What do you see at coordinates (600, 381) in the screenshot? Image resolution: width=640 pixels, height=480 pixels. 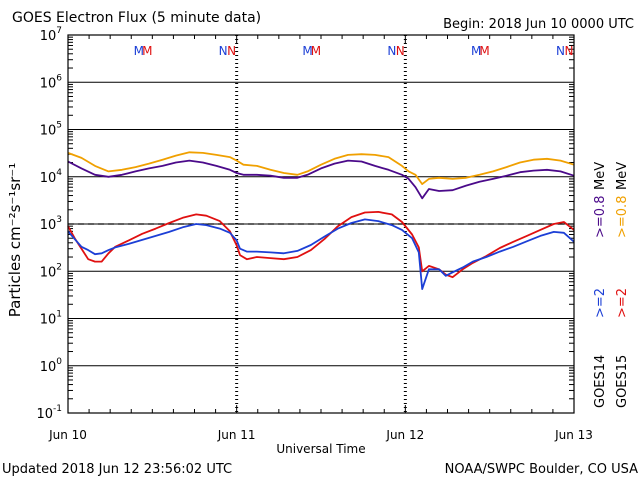 I see `legend-satellite: GOES14` at bounding box center [600, 381].